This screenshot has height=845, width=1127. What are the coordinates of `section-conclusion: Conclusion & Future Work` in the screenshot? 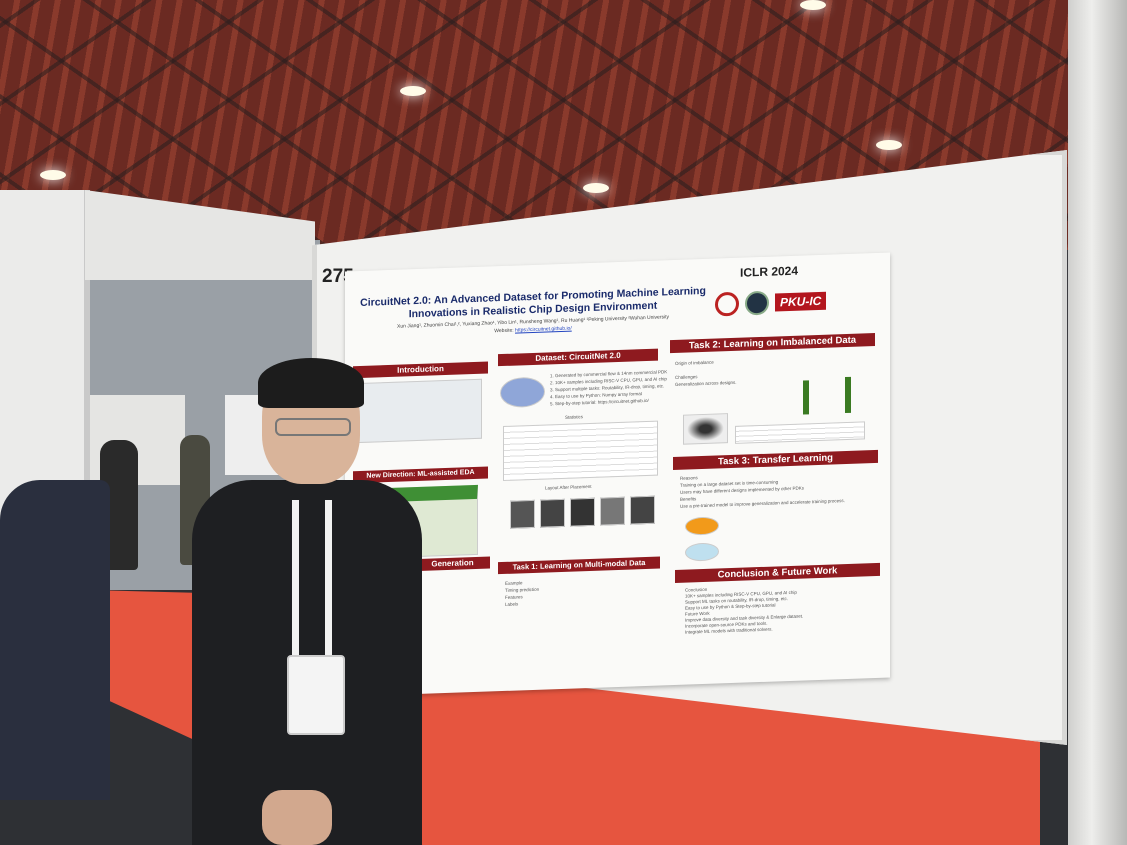 It's located at (777, 572).